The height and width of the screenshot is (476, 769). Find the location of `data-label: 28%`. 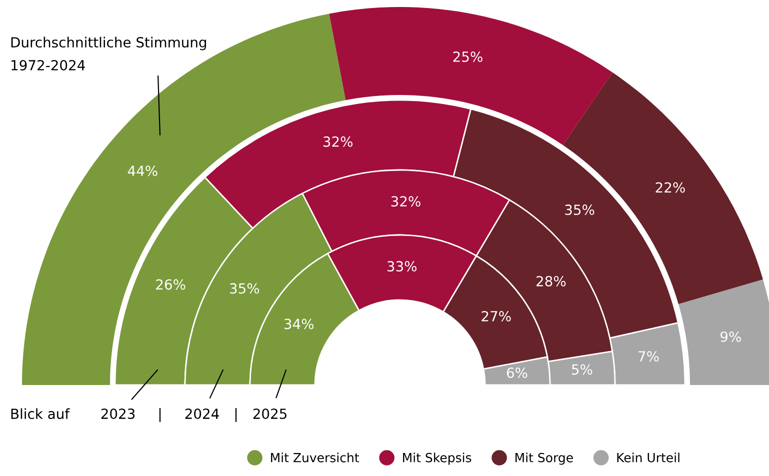

data-label: 28% is located at coordinates (551, 281).